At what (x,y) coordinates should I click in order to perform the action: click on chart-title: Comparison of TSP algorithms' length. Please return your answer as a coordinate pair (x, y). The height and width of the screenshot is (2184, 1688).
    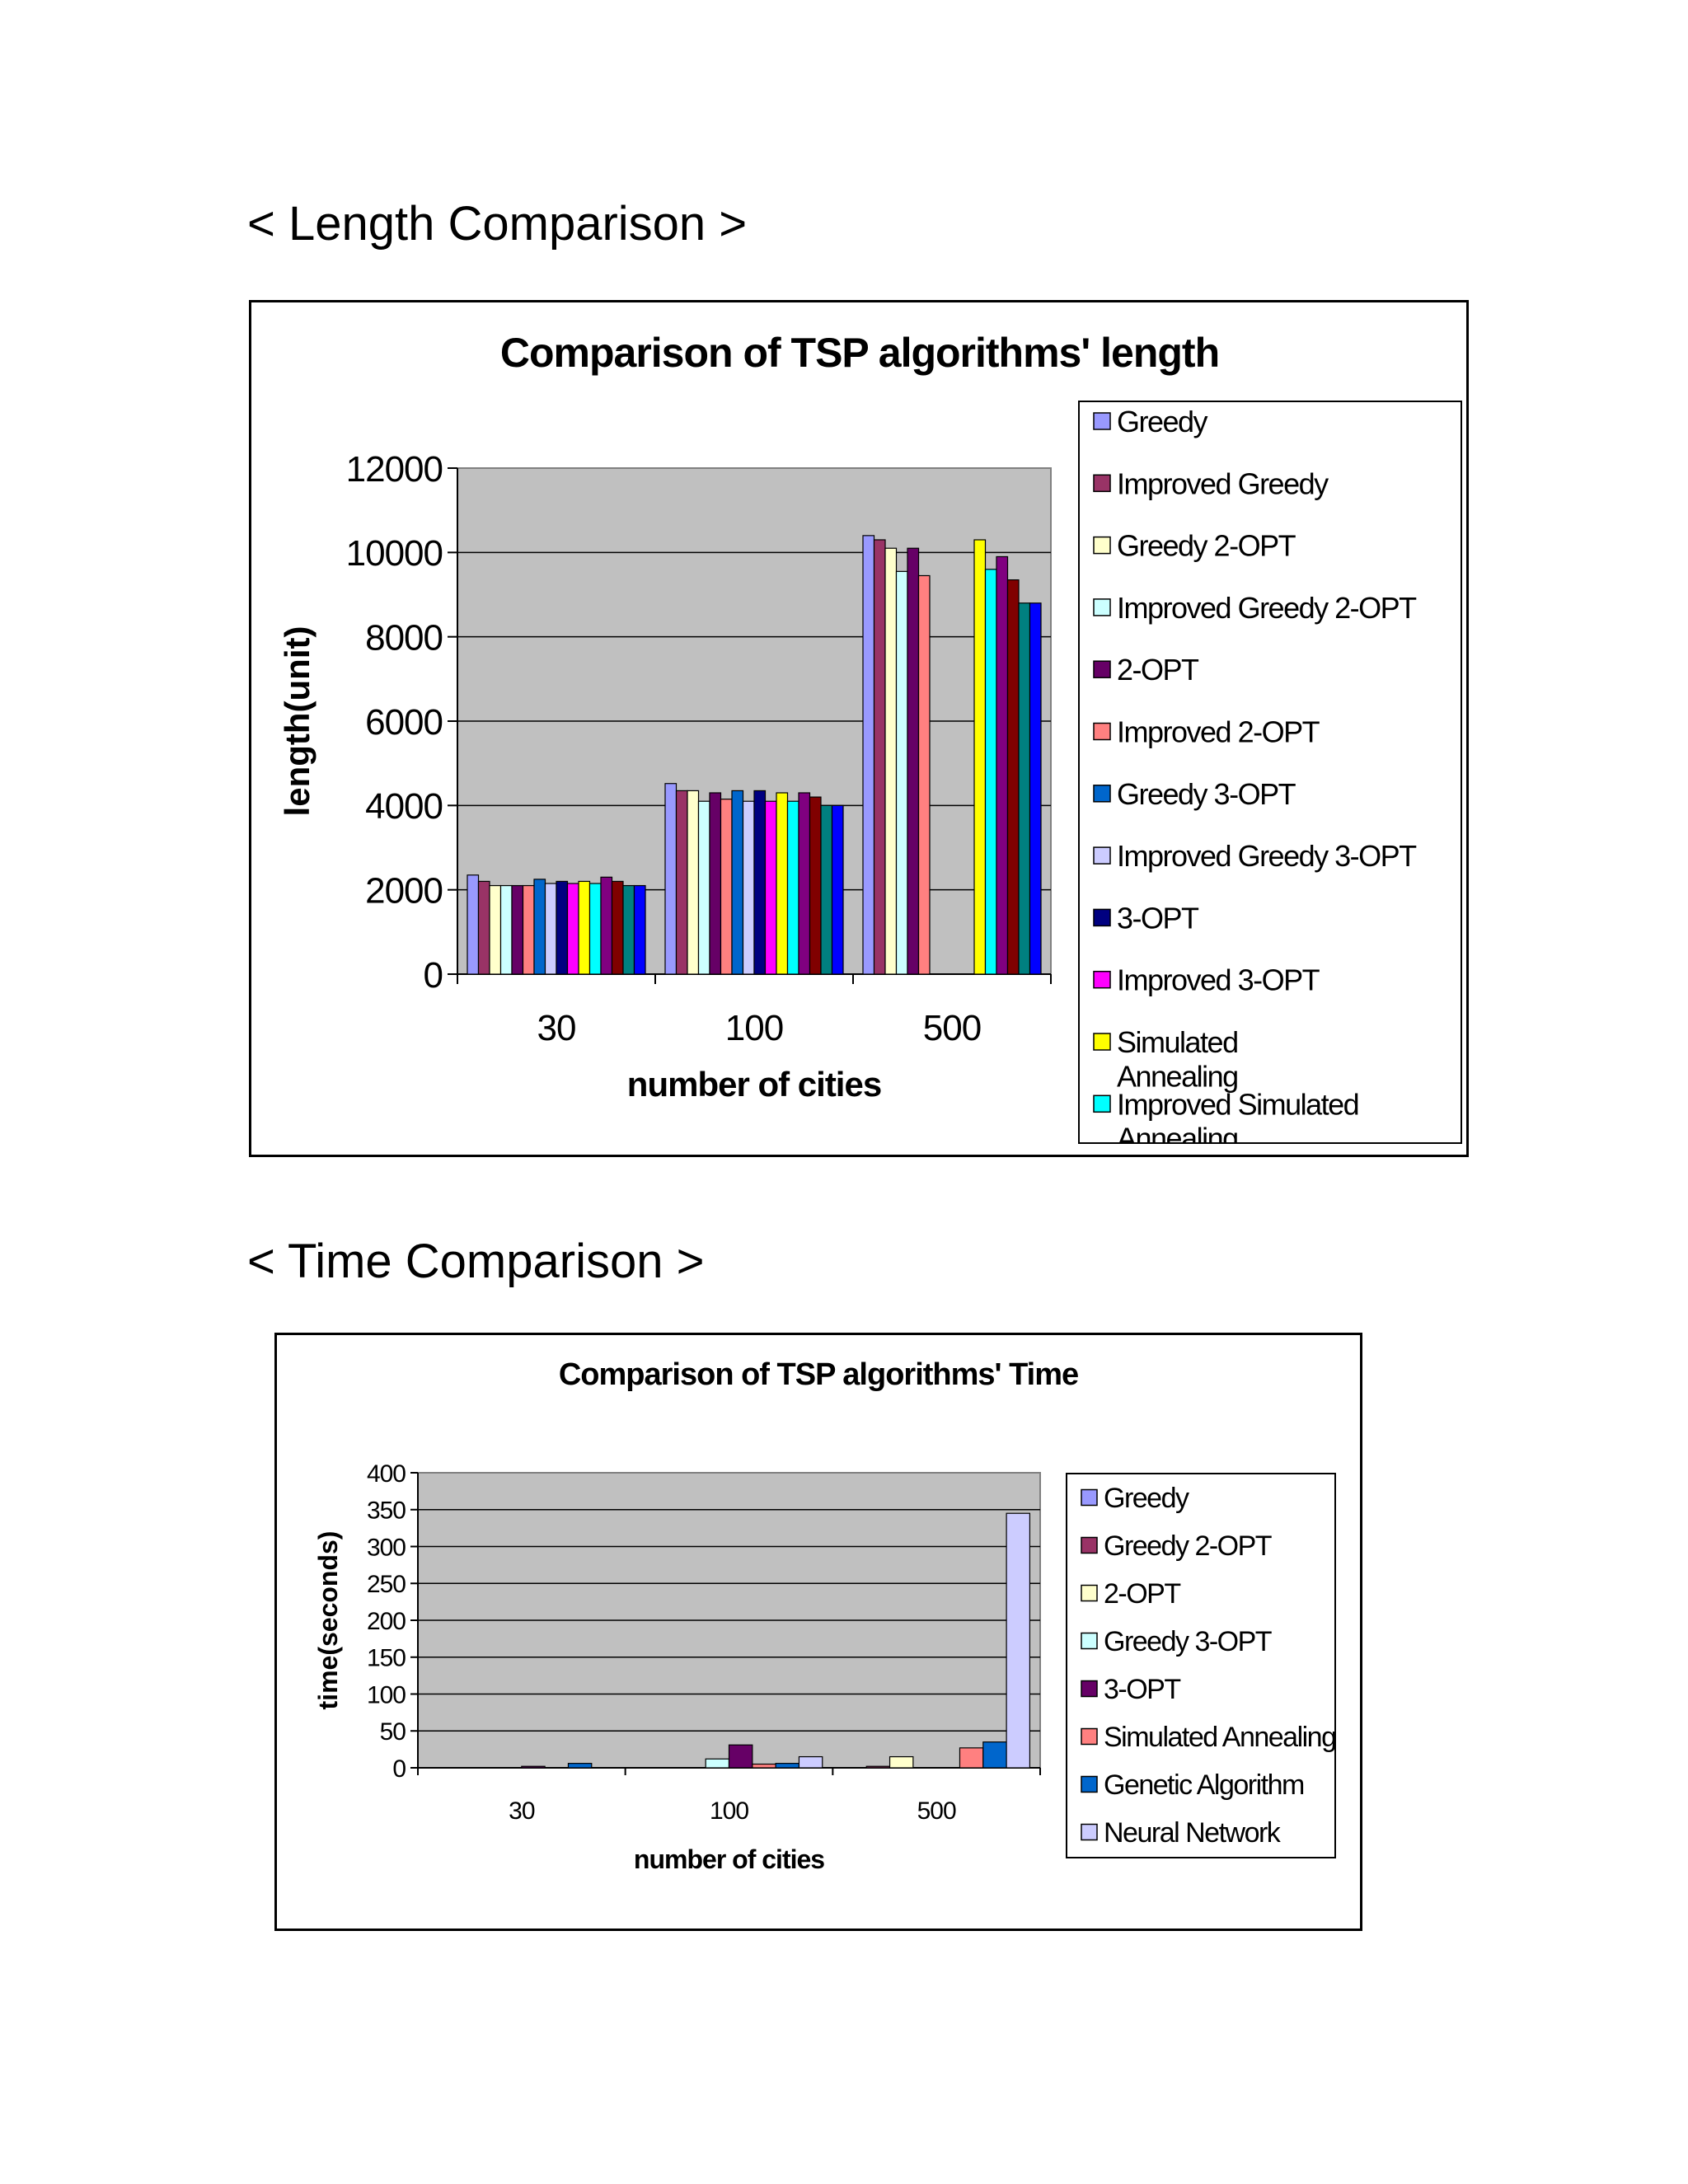
    Looking at the image, I should click on (860, 353).